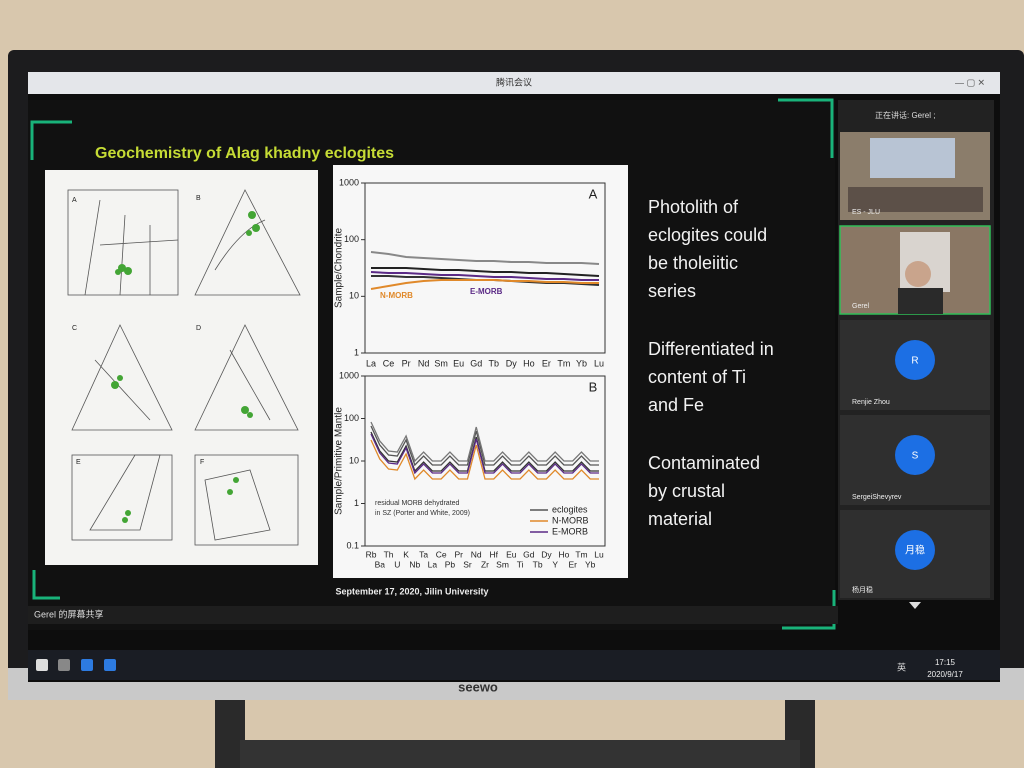 This screenshot has height=768, width=1024. What do you see at coordinates (423, 554) in the screenshot?
I see `x-tick-label: Ta` at bounding box center [423, 554].